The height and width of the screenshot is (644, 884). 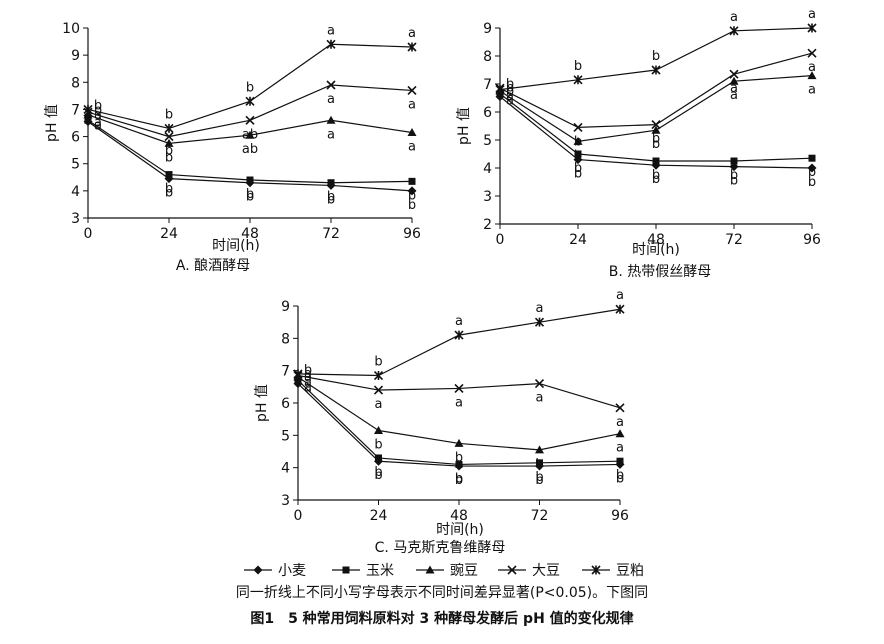 What do you see at coordinates (298, 516) in the screenshot?
I see `x-tick-label: 0` at bounding box center [298, 516].